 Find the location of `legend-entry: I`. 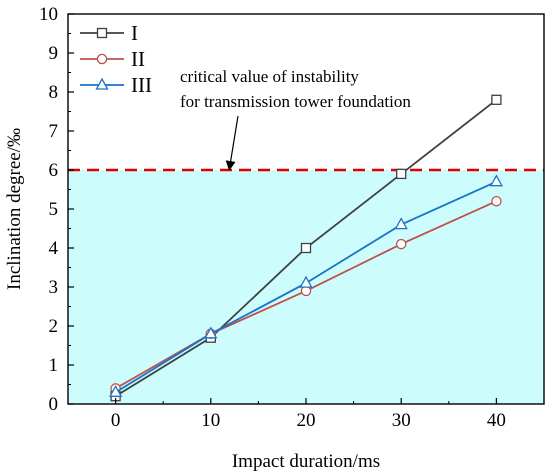

legend-entry: I is located at coordinates (109, 33).